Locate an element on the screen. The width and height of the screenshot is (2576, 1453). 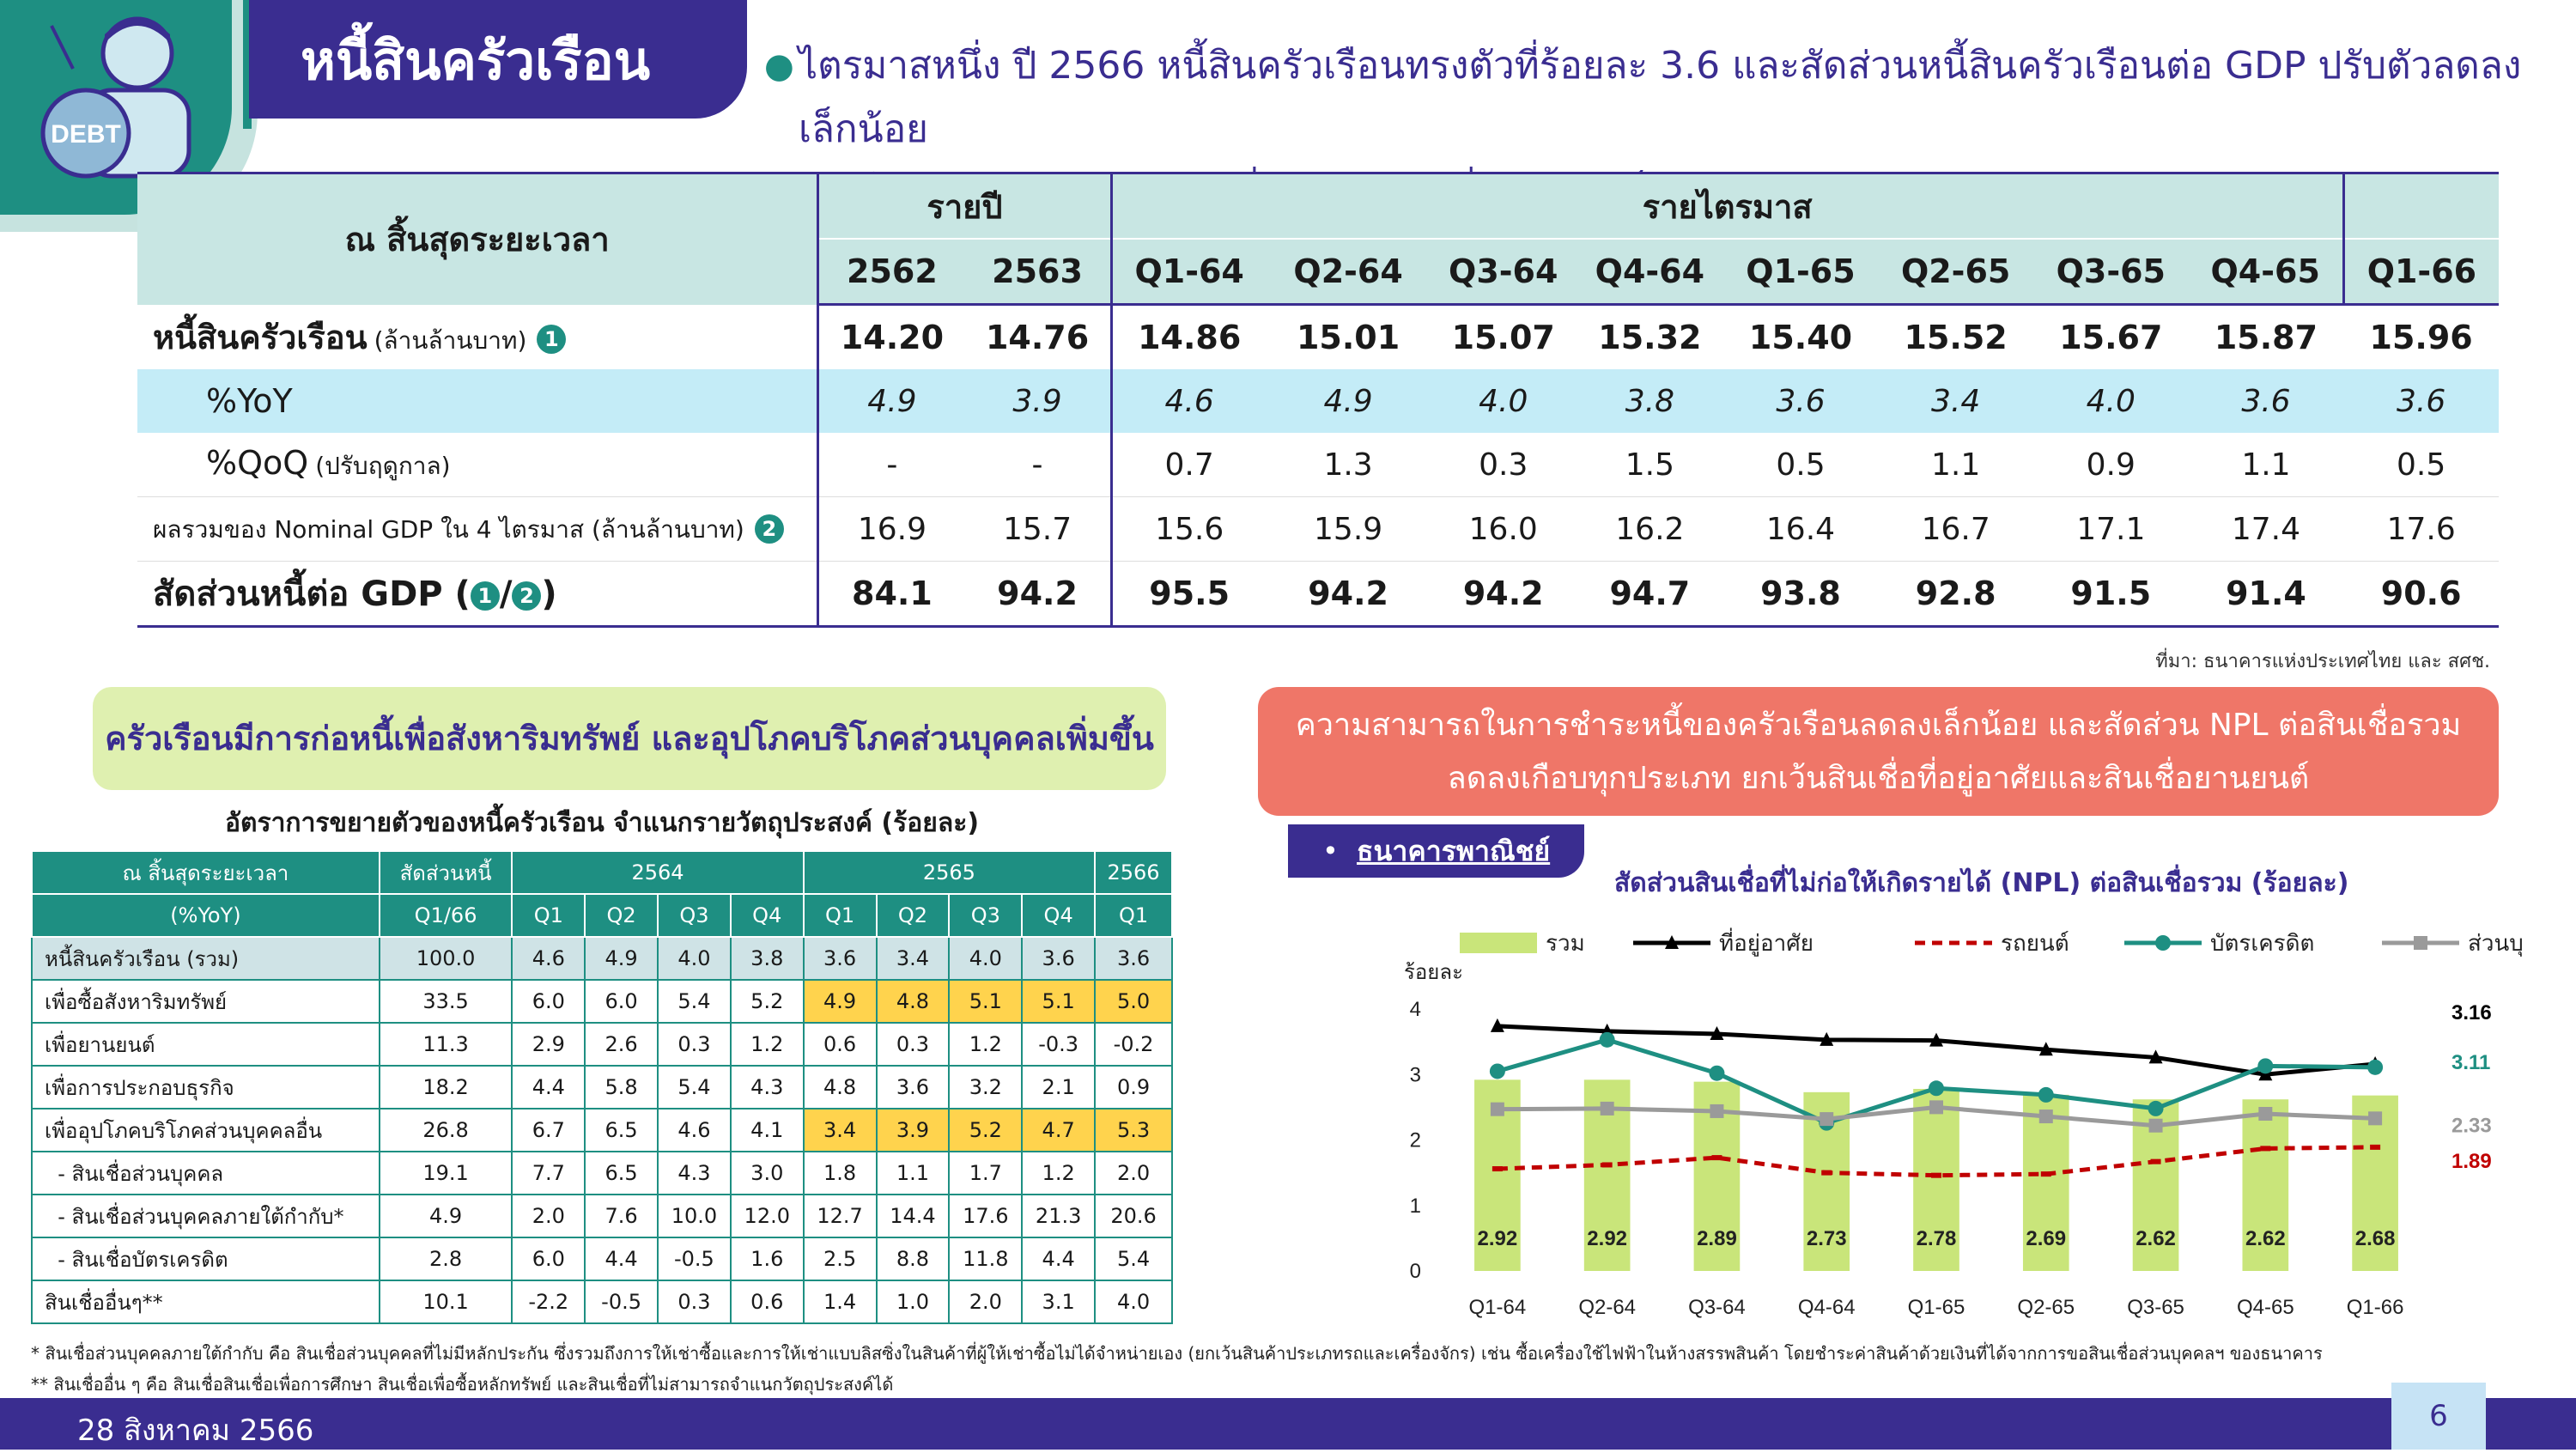
table-cell: 8.8 is located at coordinates (913, 1259).